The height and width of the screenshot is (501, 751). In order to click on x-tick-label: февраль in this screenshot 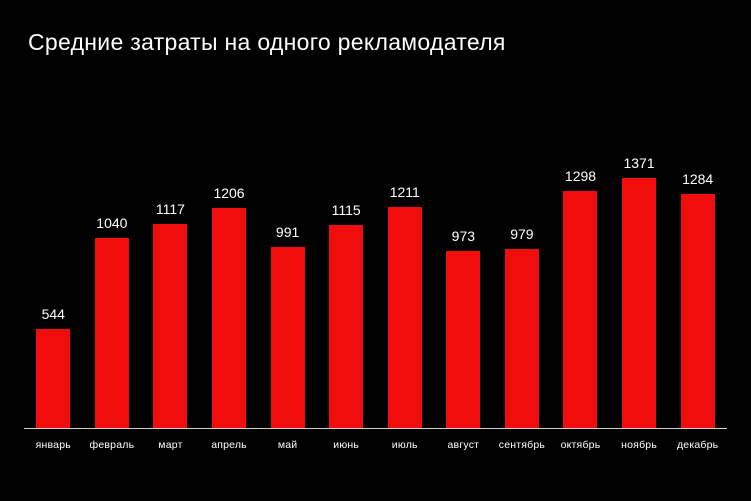, I will do `click(112, 445)`.